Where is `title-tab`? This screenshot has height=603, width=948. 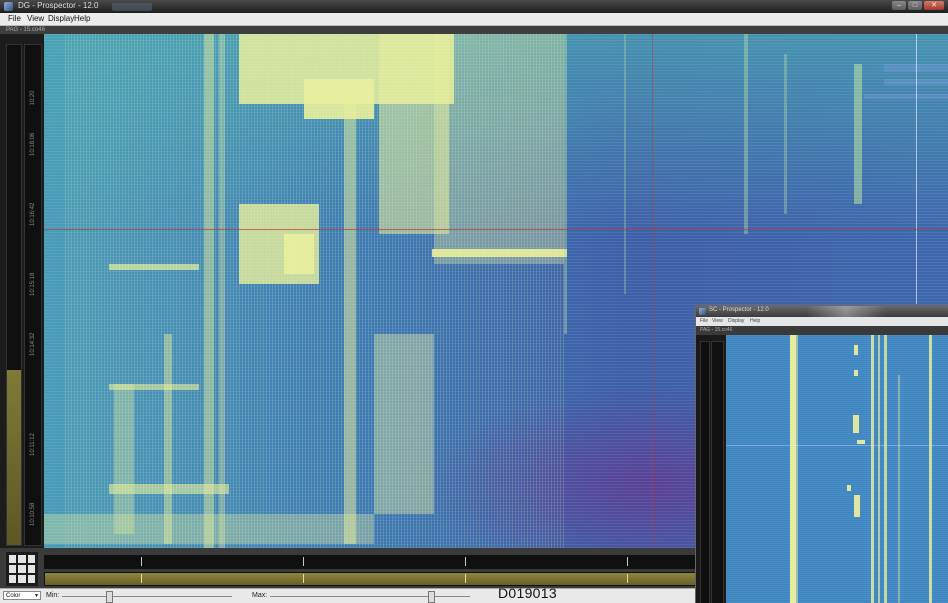 title-tab is located at coordinates (132, 7).